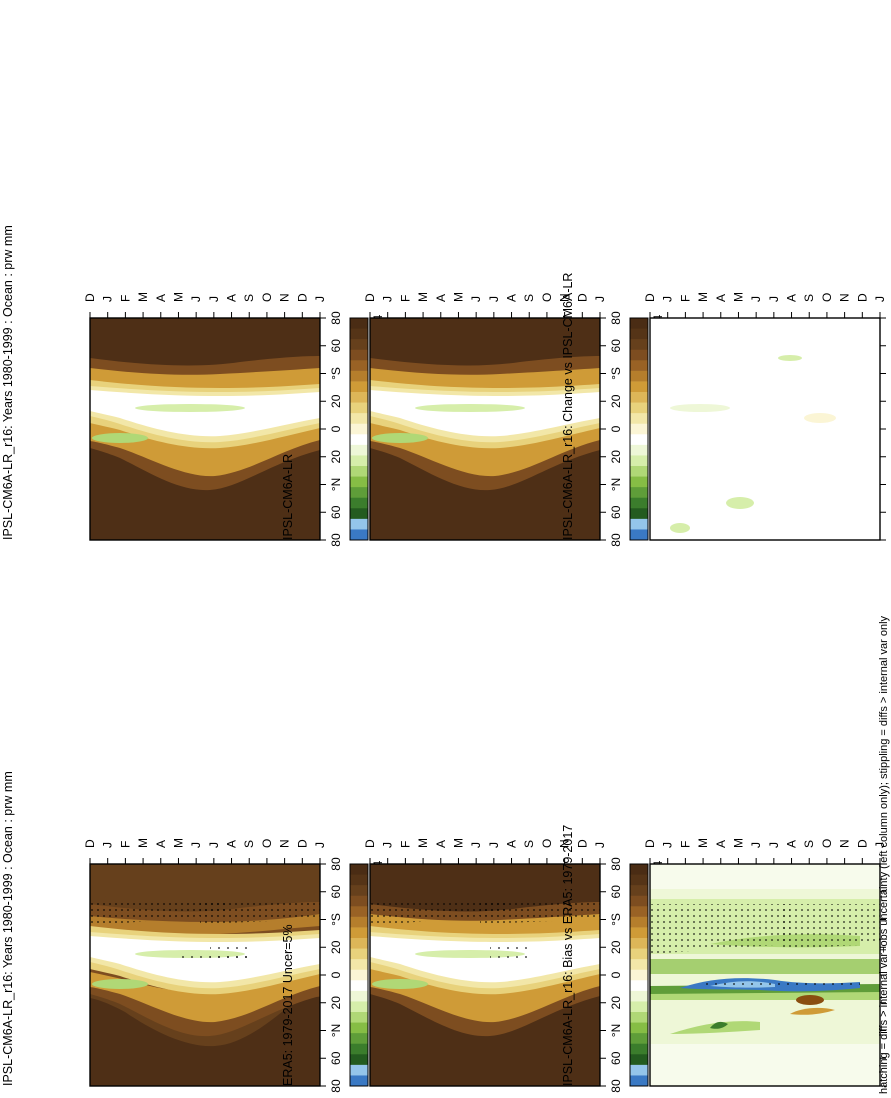 The height and width of the screenshot is (1098, 891). What do you see at coordinates (809, 844) in the screenshot?
I see `month-tick-label: S` at bounding box center [809, 844].